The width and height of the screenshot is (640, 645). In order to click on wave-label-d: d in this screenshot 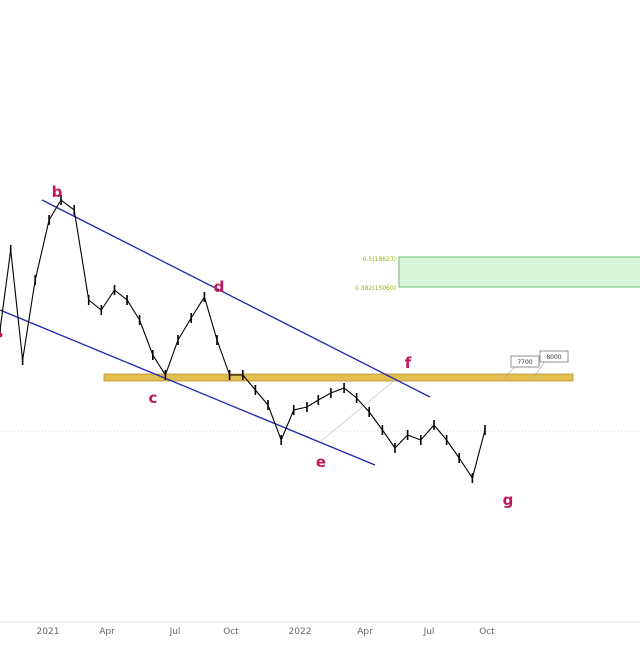, I will do `click(219, 287)`.